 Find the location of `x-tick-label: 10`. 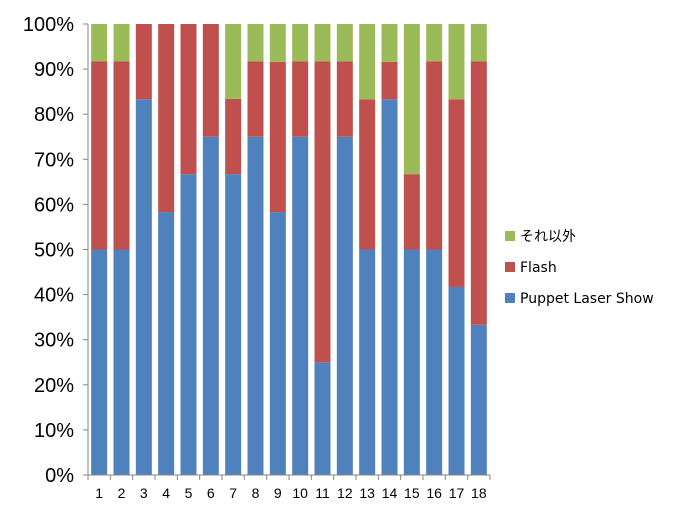

x-tick-label: 10 is located at coordinates (300, 493).